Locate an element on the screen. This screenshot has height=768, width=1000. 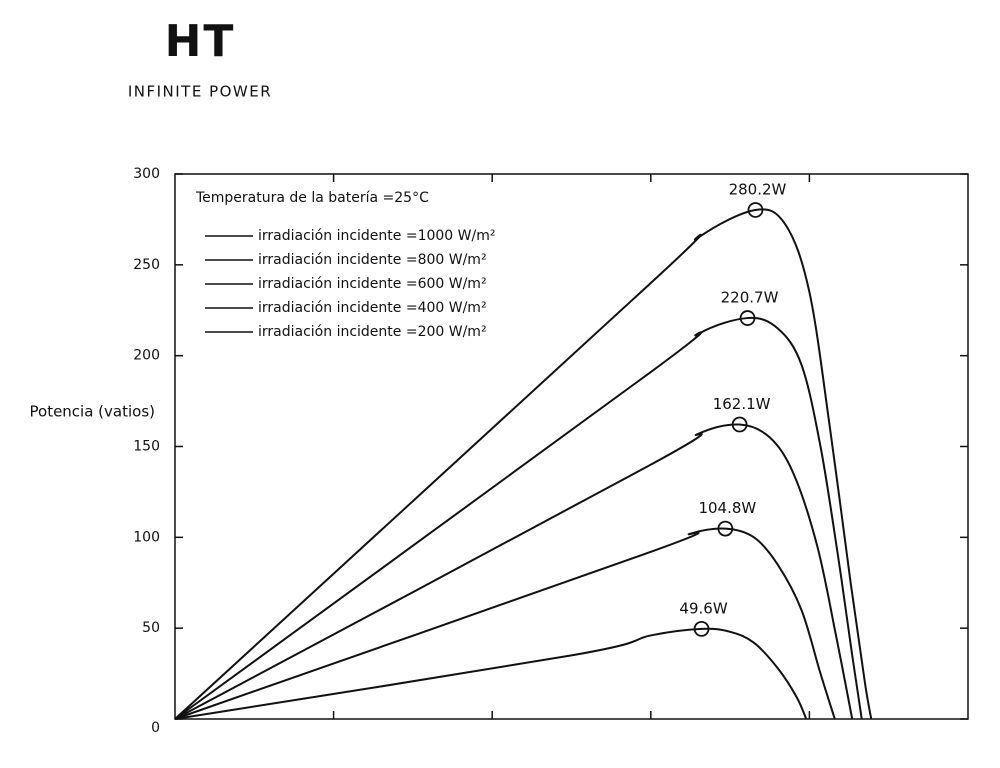
y-tick-label: 200 is located at coordinates (146, 356).